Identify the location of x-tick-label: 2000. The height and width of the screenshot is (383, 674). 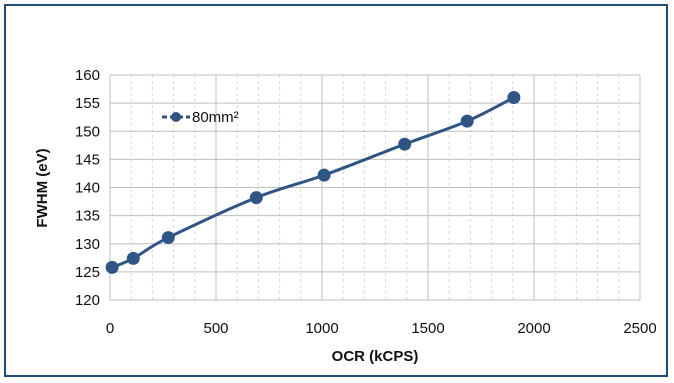
(533, 328).